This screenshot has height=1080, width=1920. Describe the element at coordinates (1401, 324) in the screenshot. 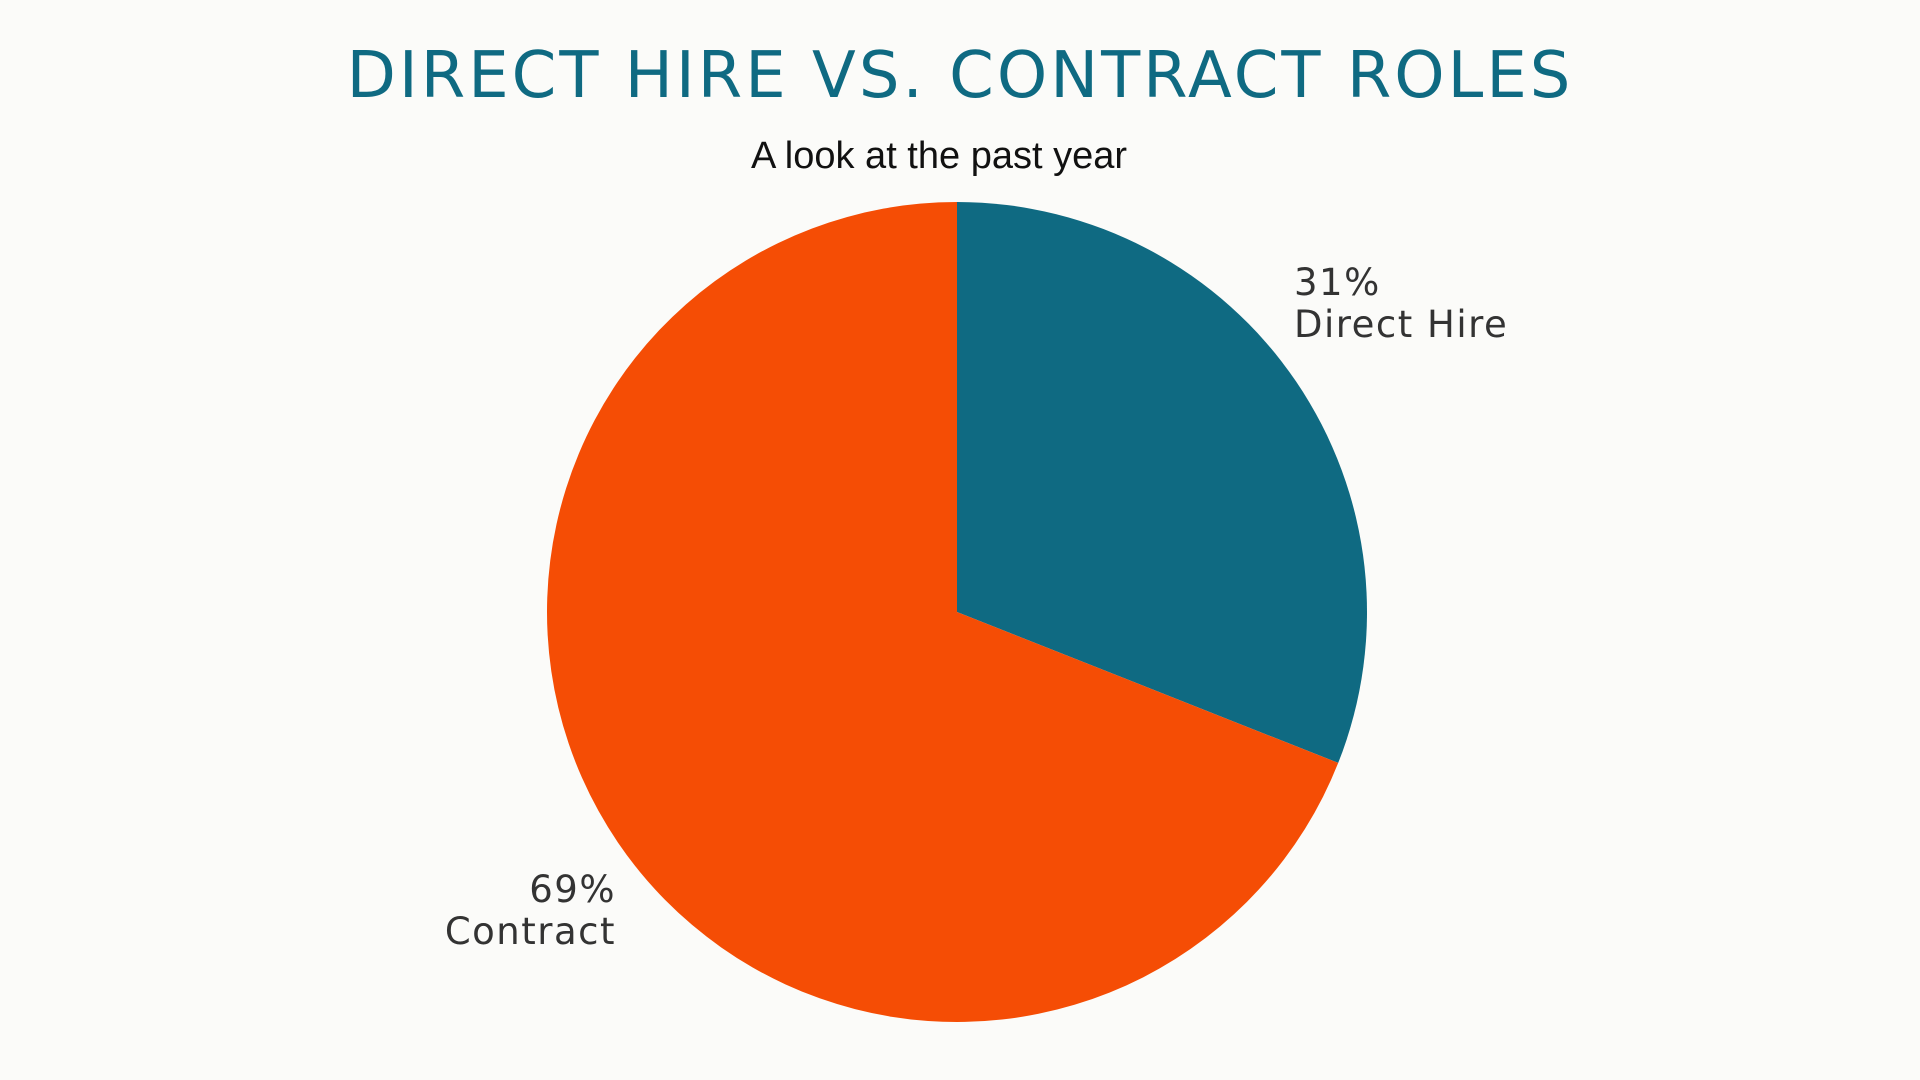

I see `slice-category-label-direct-hire: Direct Hire` at that location.